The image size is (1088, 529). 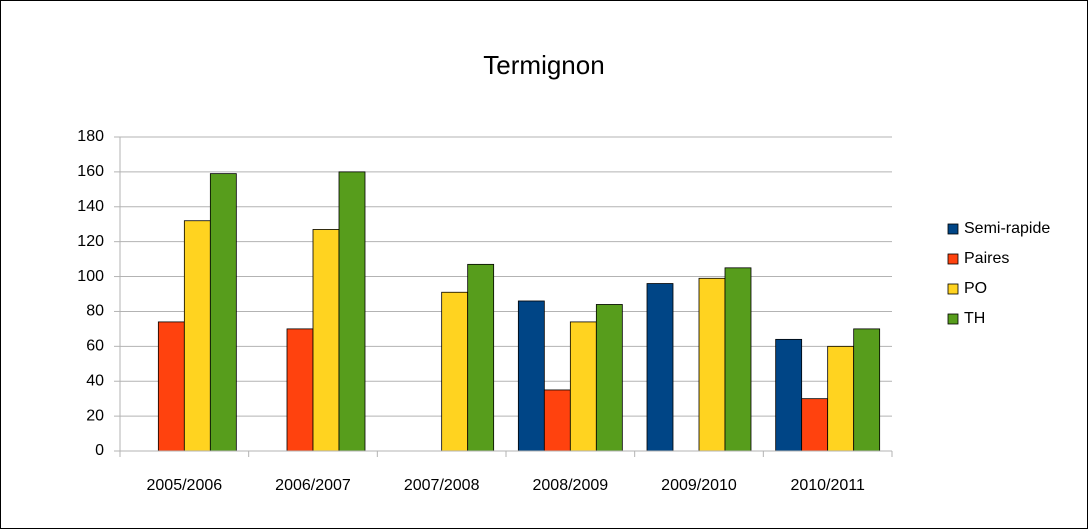 I want to click on y-tick-label: 120, so click(x=90, y=241).